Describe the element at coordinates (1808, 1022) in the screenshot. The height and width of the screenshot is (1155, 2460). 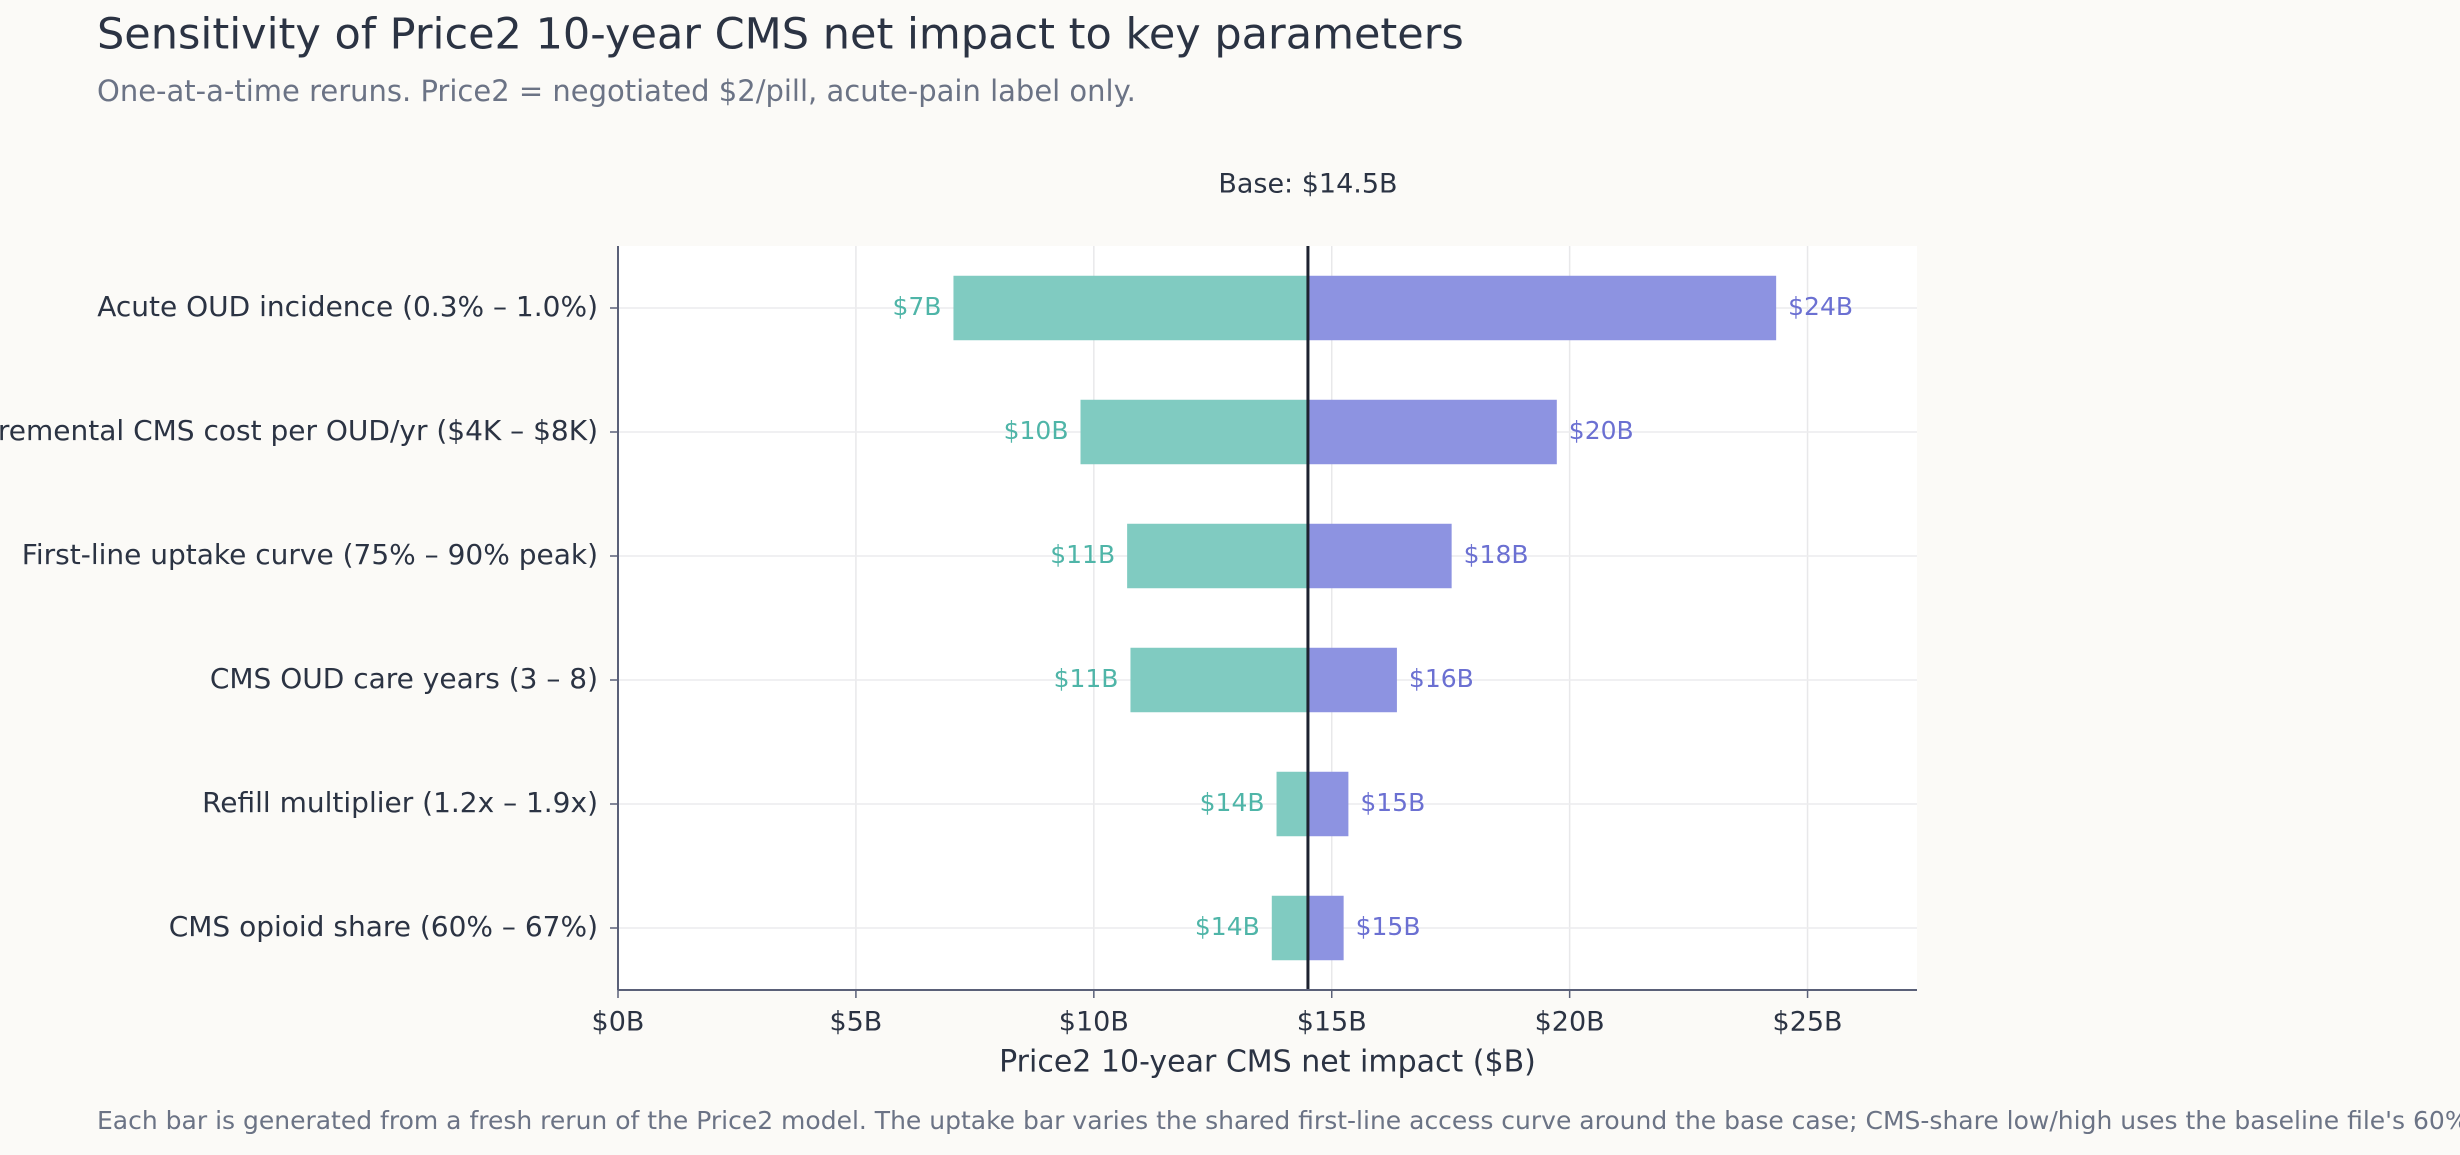
I see `x-tick-label: $25B` at that location.